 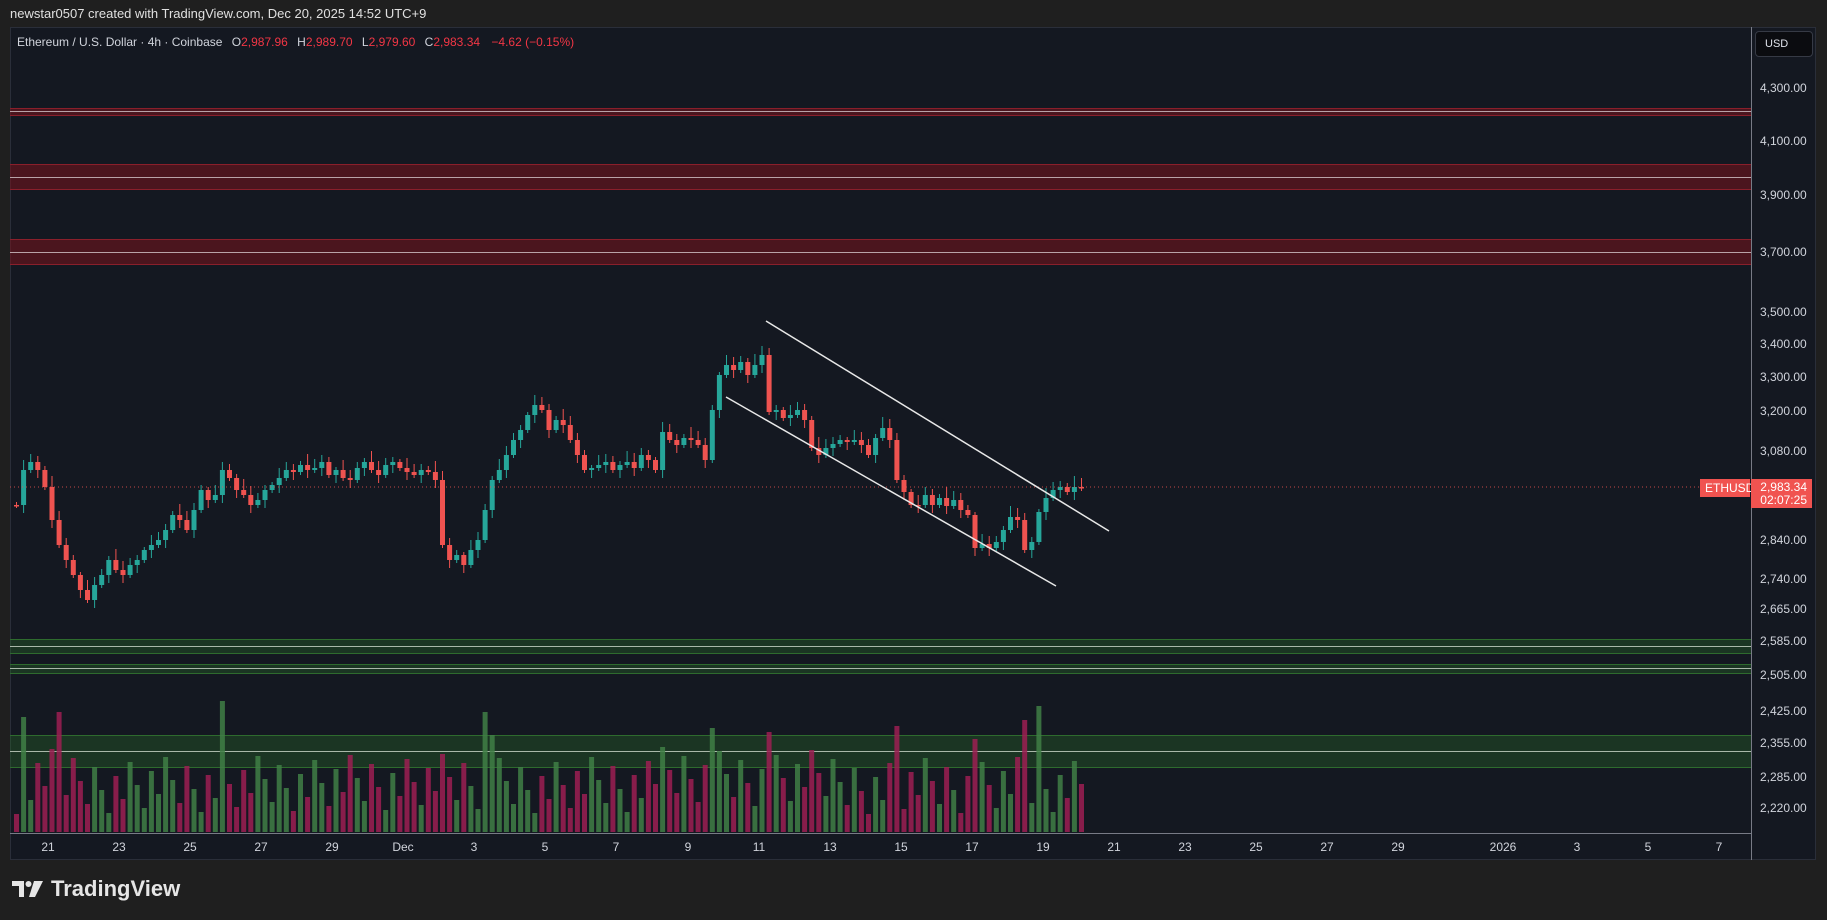 I want to click on time-tick: 27, so click(x=261, y=847).